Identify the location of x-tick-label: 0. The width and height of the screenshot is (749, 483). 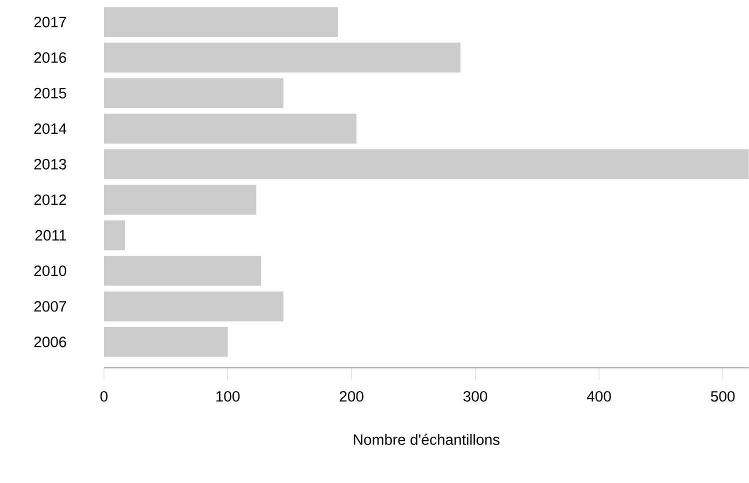
(104, 396).